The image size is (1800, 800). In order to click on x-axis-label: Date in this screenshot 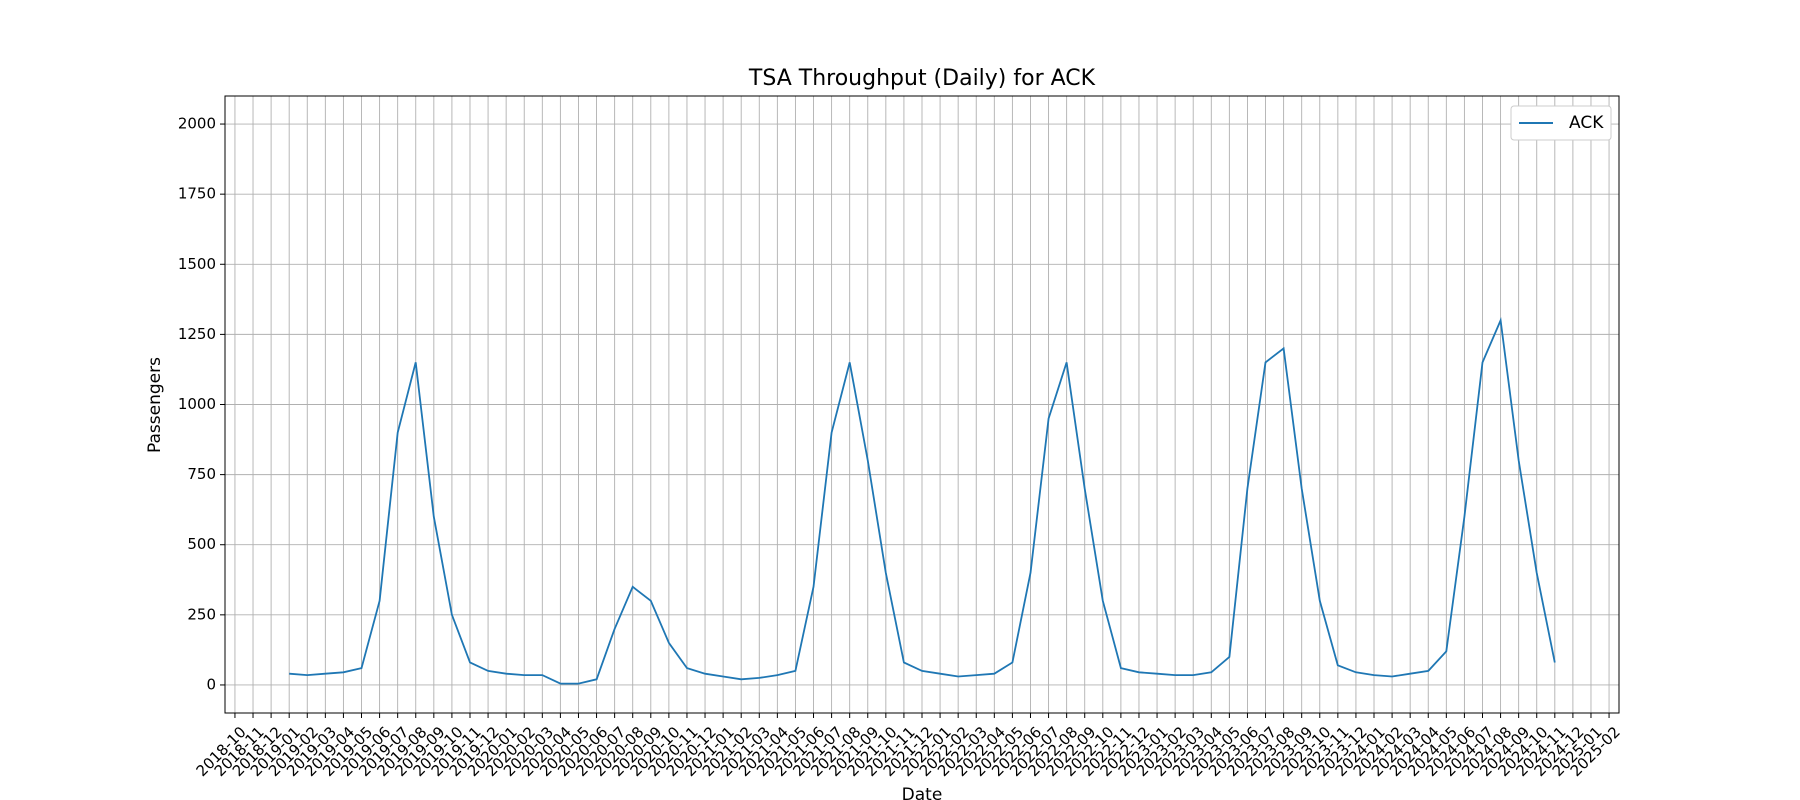, I will do `click(922, 792)`.